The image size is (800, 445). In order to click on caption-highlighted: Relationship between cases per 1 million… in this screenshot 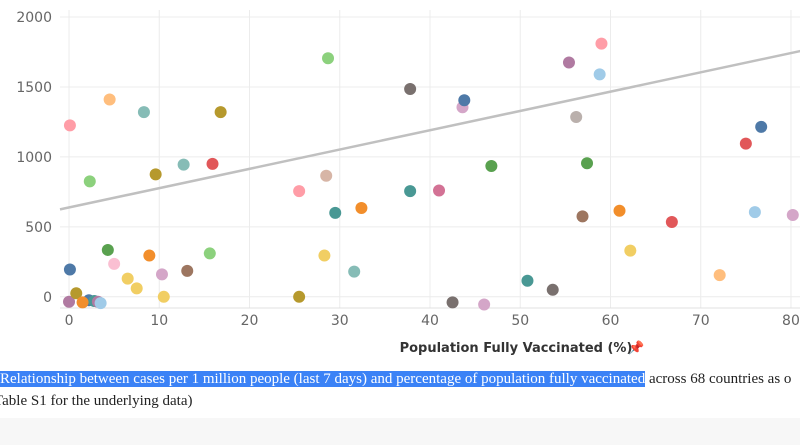, I will do `click(323, 379)`.